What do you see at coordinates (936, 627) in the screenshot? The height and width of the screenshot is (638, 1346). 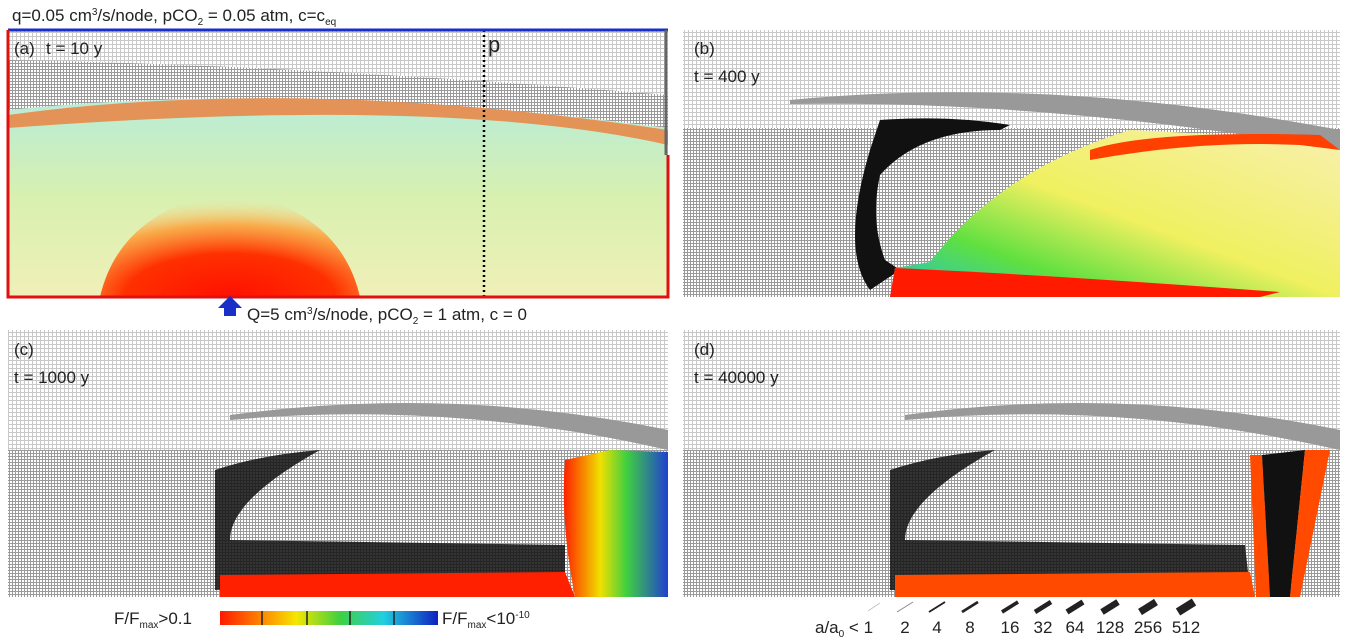 I see `aperture-label: 4` at bounding box center [936, 627].